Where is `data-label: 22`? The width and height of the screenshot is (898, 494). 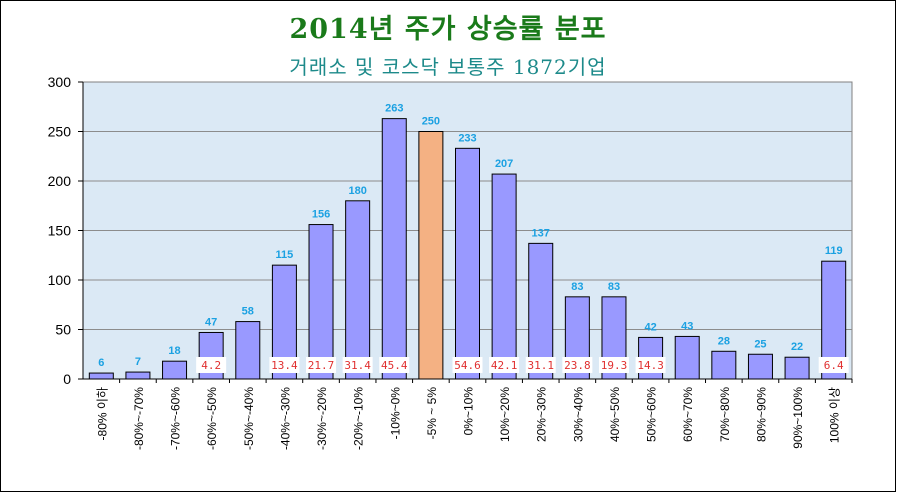 data-label: 22 is located at coordinates (797, 347).